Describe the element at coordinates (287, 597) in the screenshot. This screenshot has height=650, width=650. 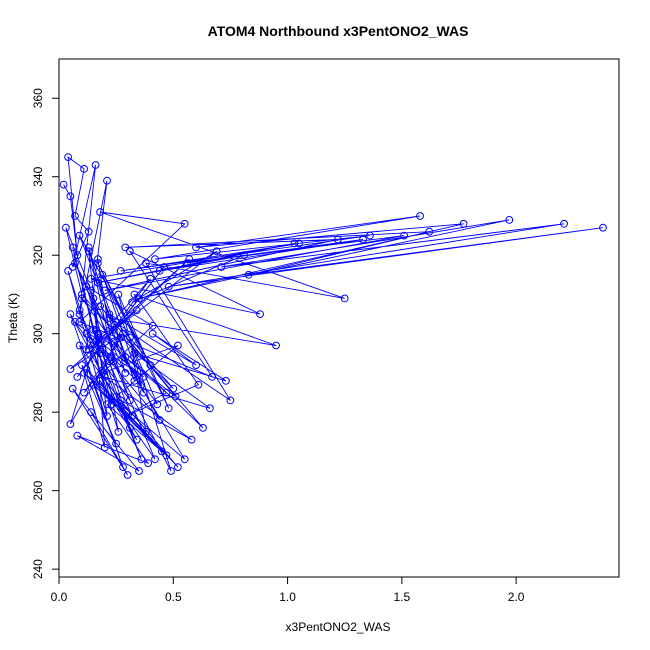
I see `x-tick-label: 1.0` at that location.